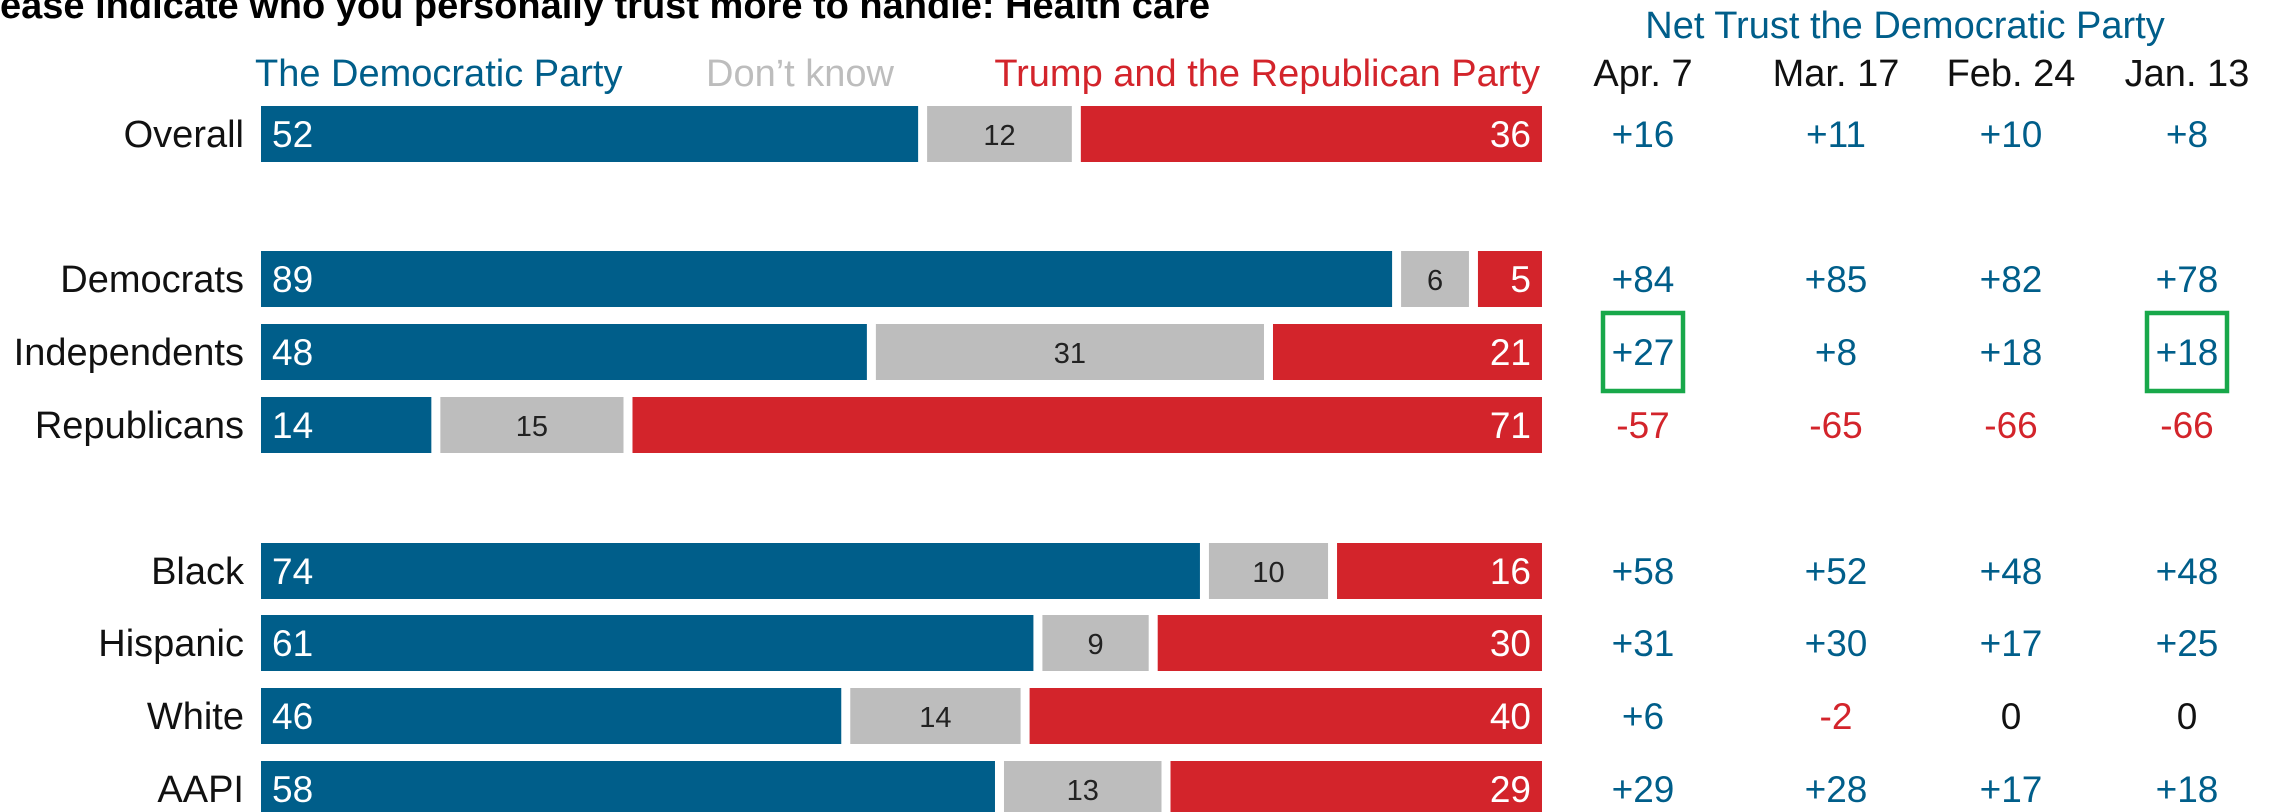 The height and width of the screenshot is (812, 2272). I want to click on value-label: 36, so click(1510, 134).